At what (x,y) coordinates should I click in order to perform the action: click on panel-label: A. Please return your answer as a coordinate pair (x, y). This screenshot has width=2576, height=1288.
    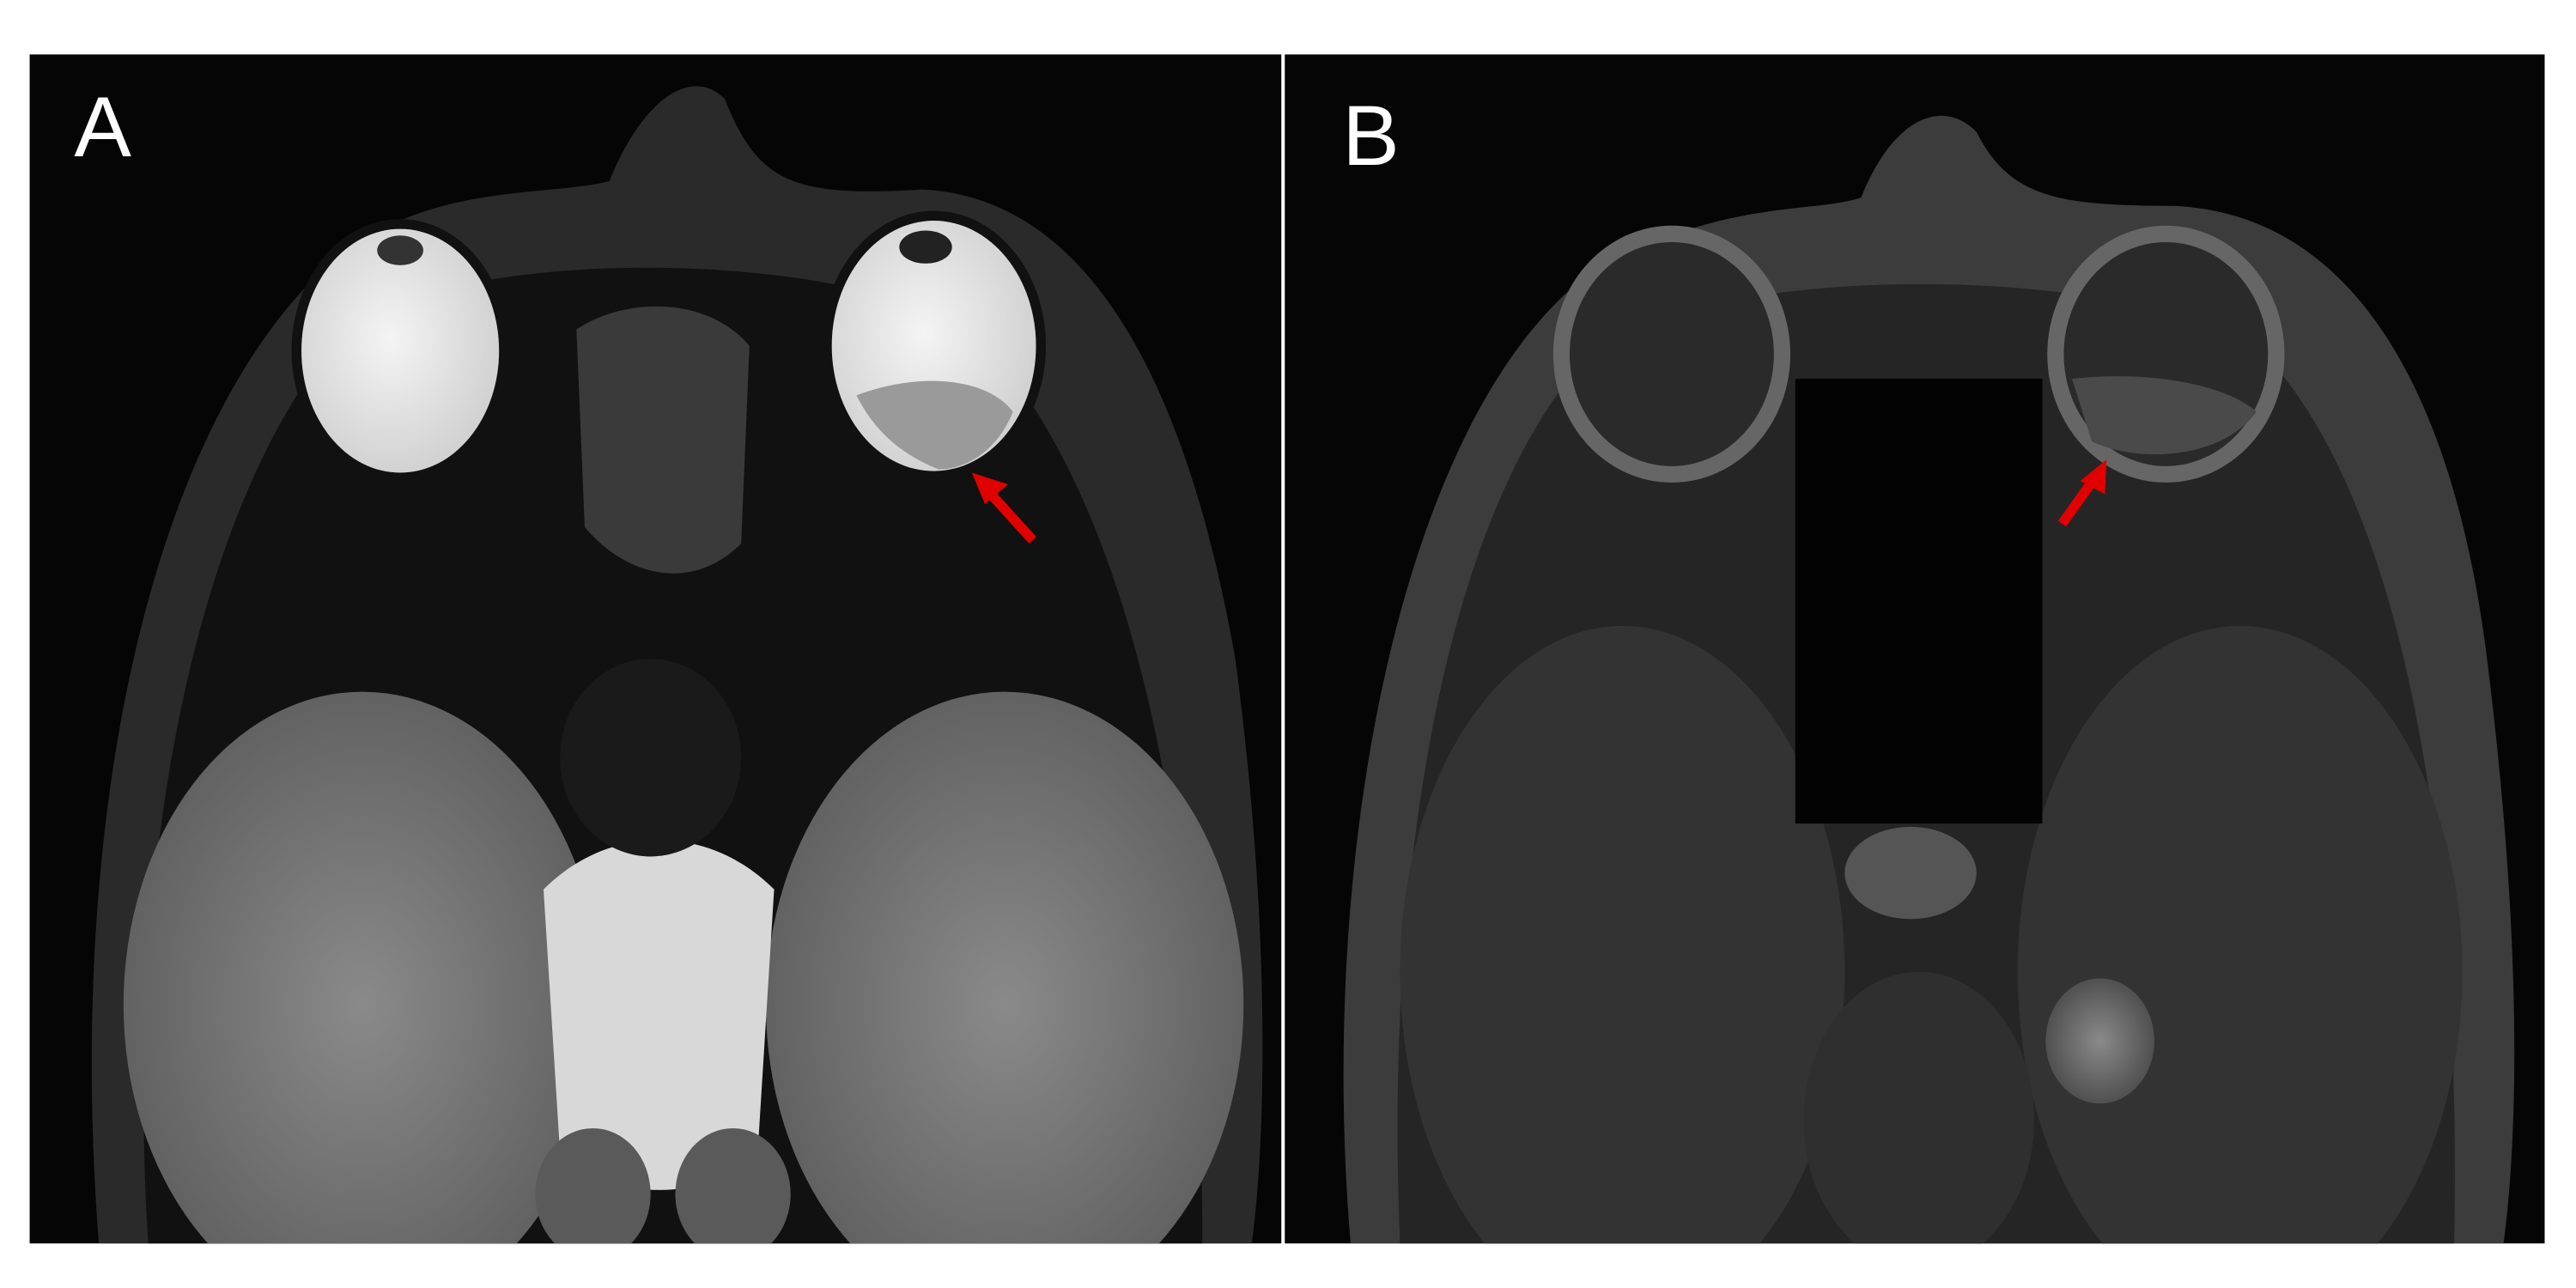
    Looking at the image, I should click on (102, 128).